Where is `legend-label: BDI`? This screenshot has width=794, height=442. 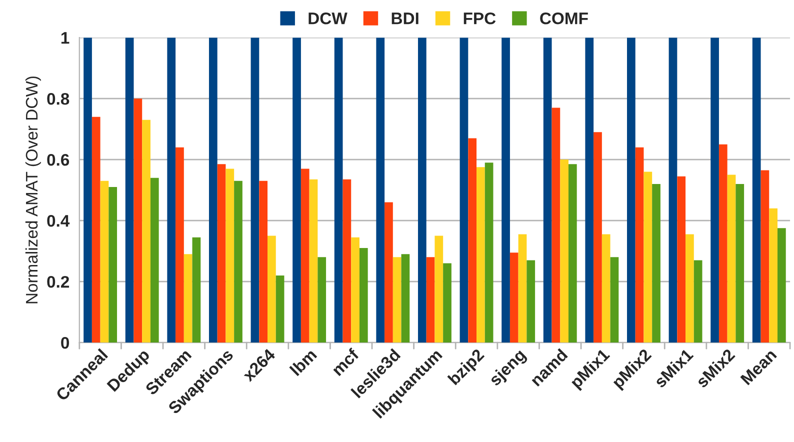 legend-label: BDI is located at coordinates (405, 18).